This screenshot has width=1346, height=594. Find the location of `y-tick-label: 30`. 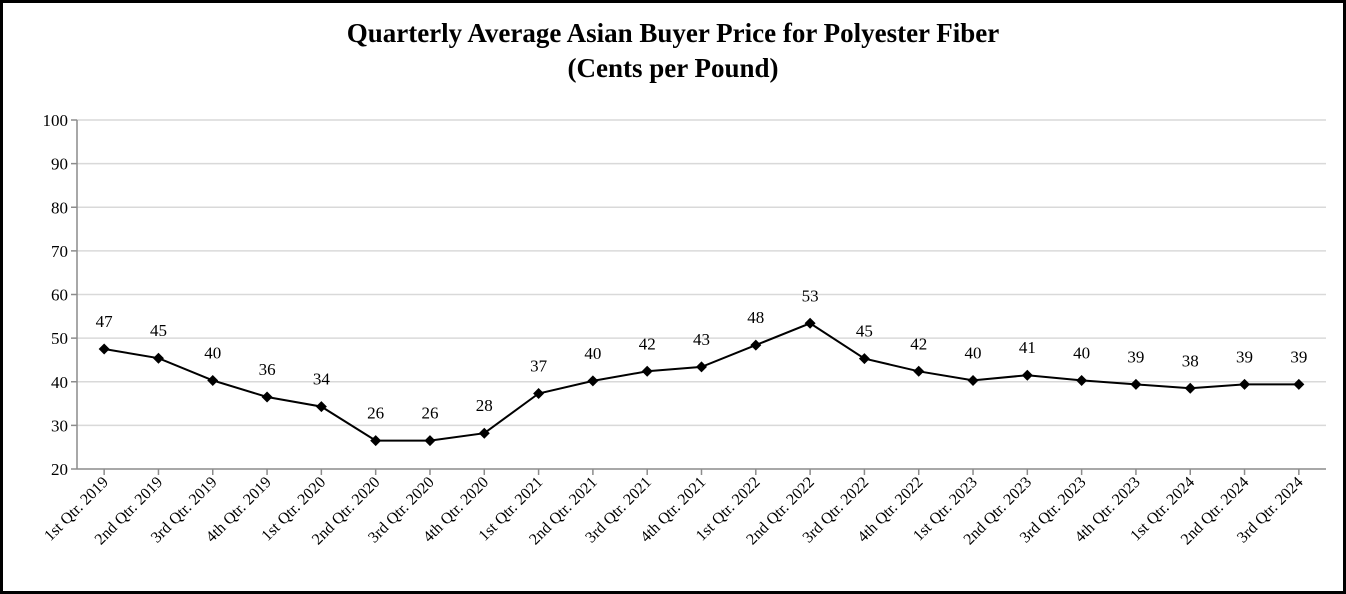

y-tick-label: 30 is located at coordinates (59, 425).